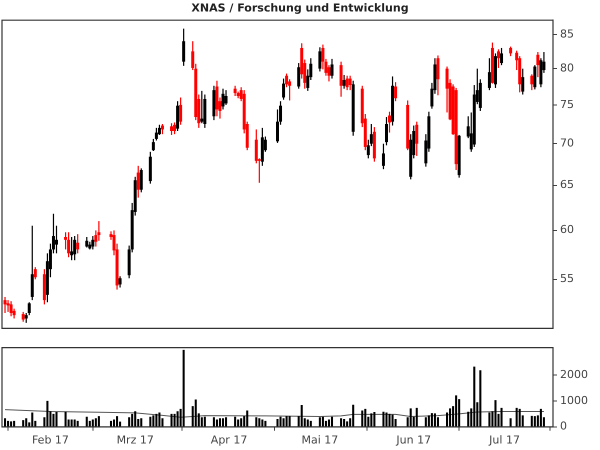 The image size is (600, 450). Describe the element at coordinates (567, 185) in the screenshot. I see `y-tick-label: 65` at that location.